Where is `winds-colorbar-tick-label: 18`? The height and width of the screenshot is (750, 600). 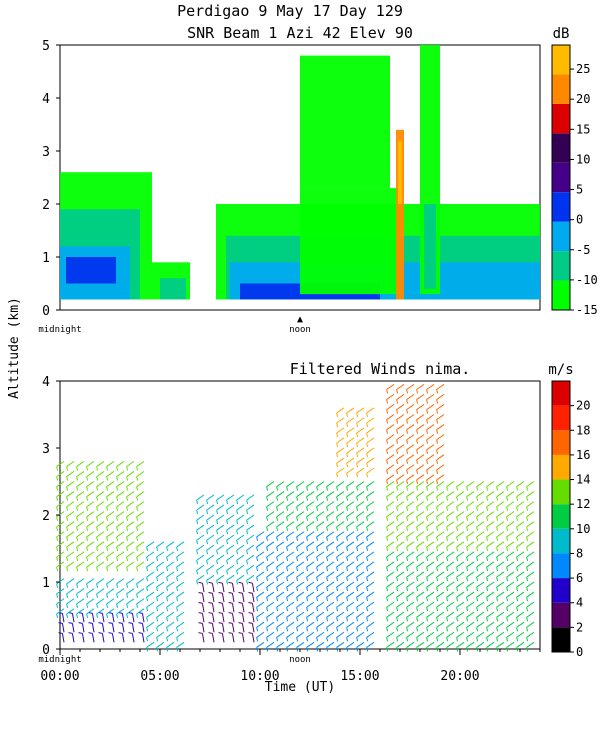
winds-colorbar-tick-label: 18 is located at coordinates (583, 430).